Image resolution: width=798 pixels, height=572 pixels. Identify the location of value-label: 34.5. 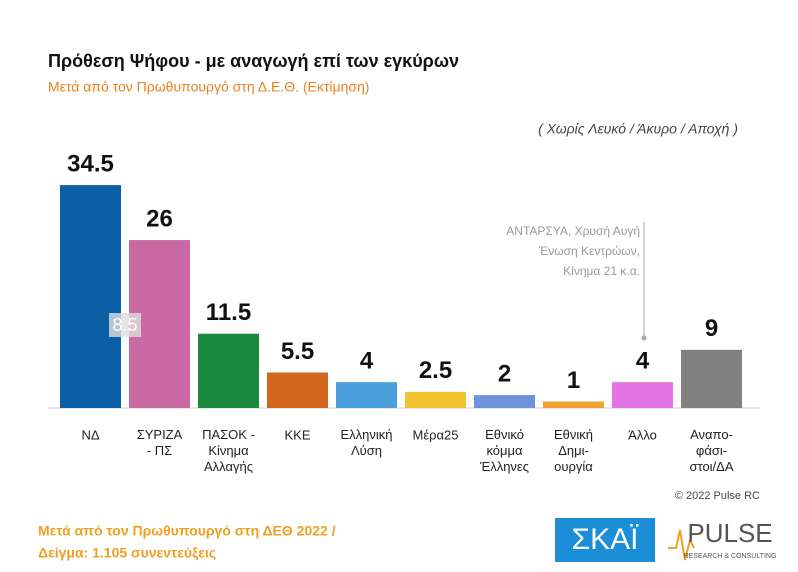
(90, 163).